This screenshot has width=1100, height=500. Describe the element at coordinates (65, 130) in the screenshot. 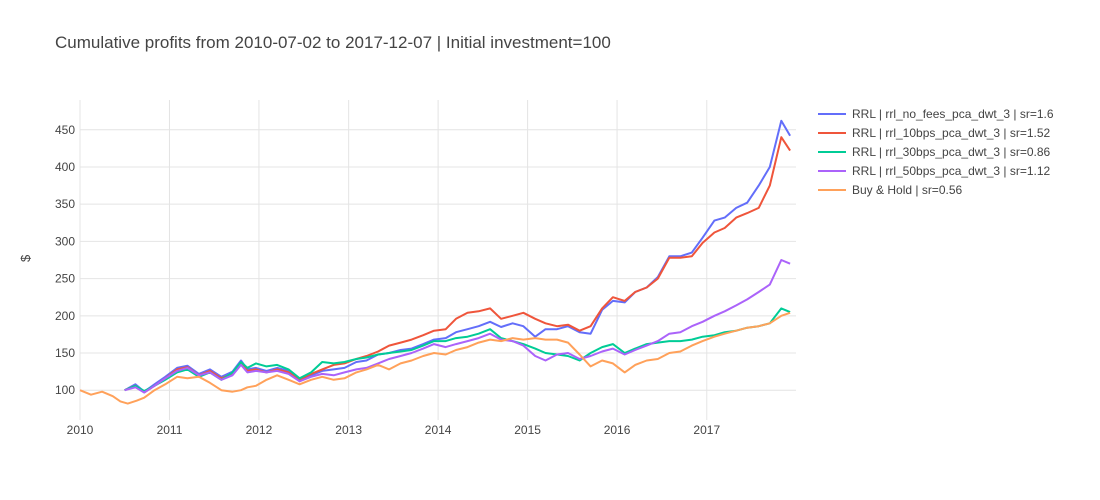

I see `y-tick-label: 450` at that location.